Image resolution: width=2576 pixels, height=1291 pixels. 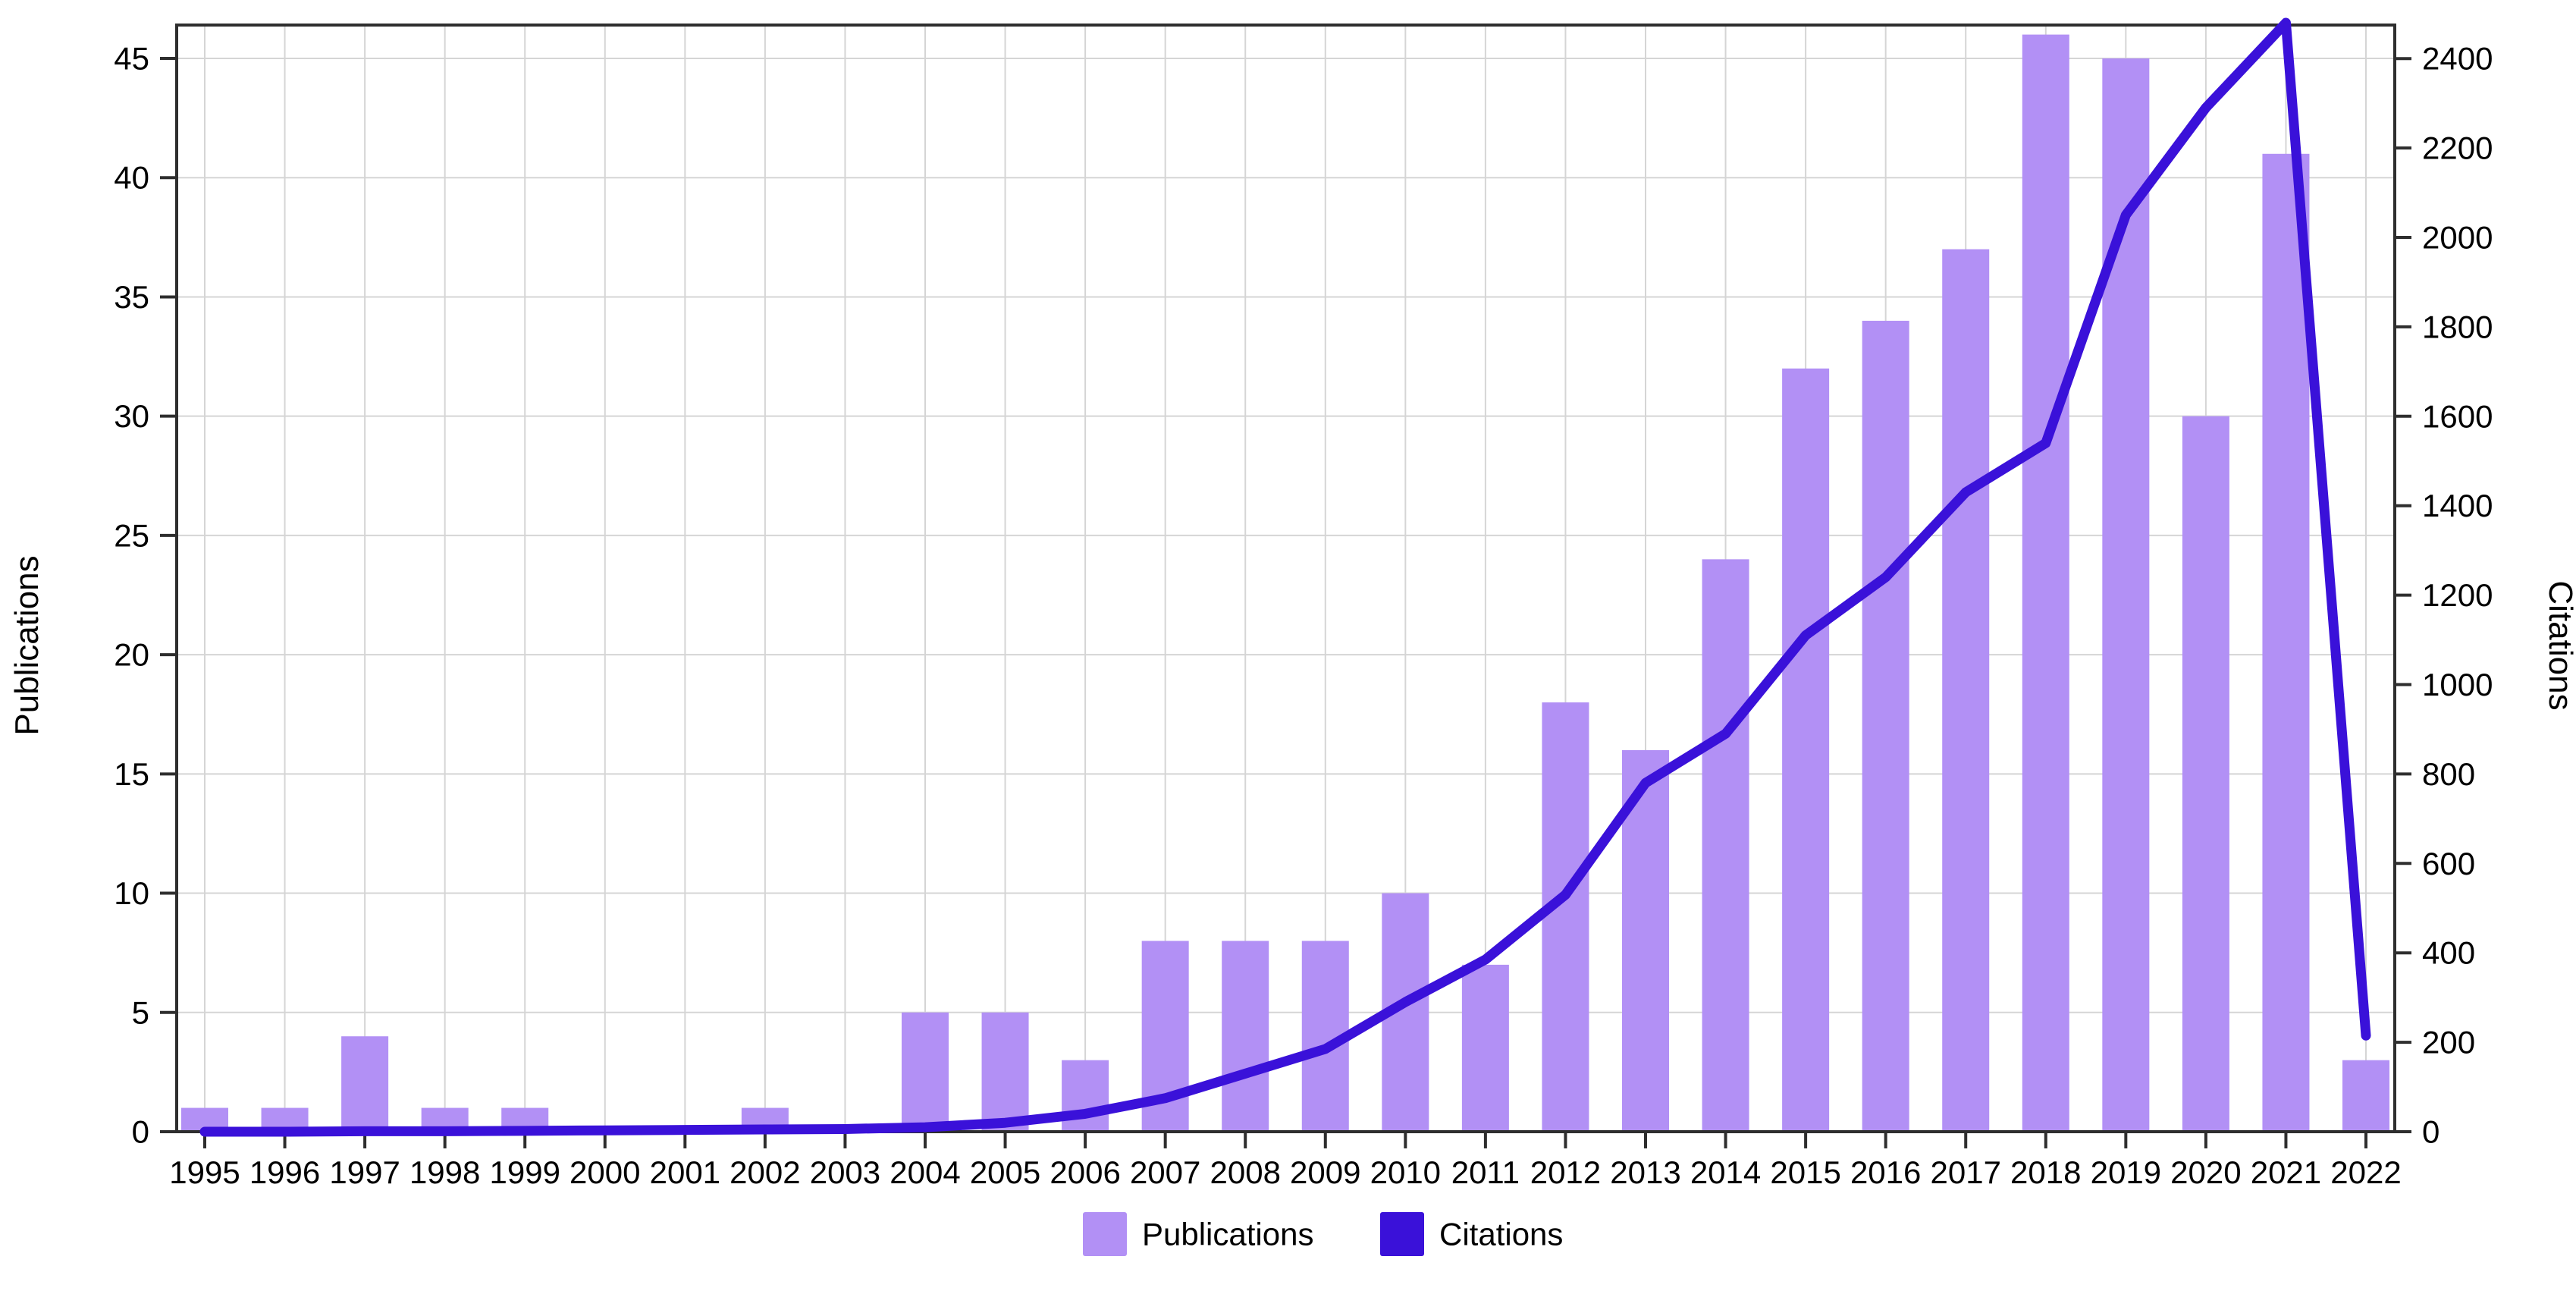 What do you see at coordinates (2126, 595) in the screenshot?
I see `bar-2019` at bounding box center [2126, 595].